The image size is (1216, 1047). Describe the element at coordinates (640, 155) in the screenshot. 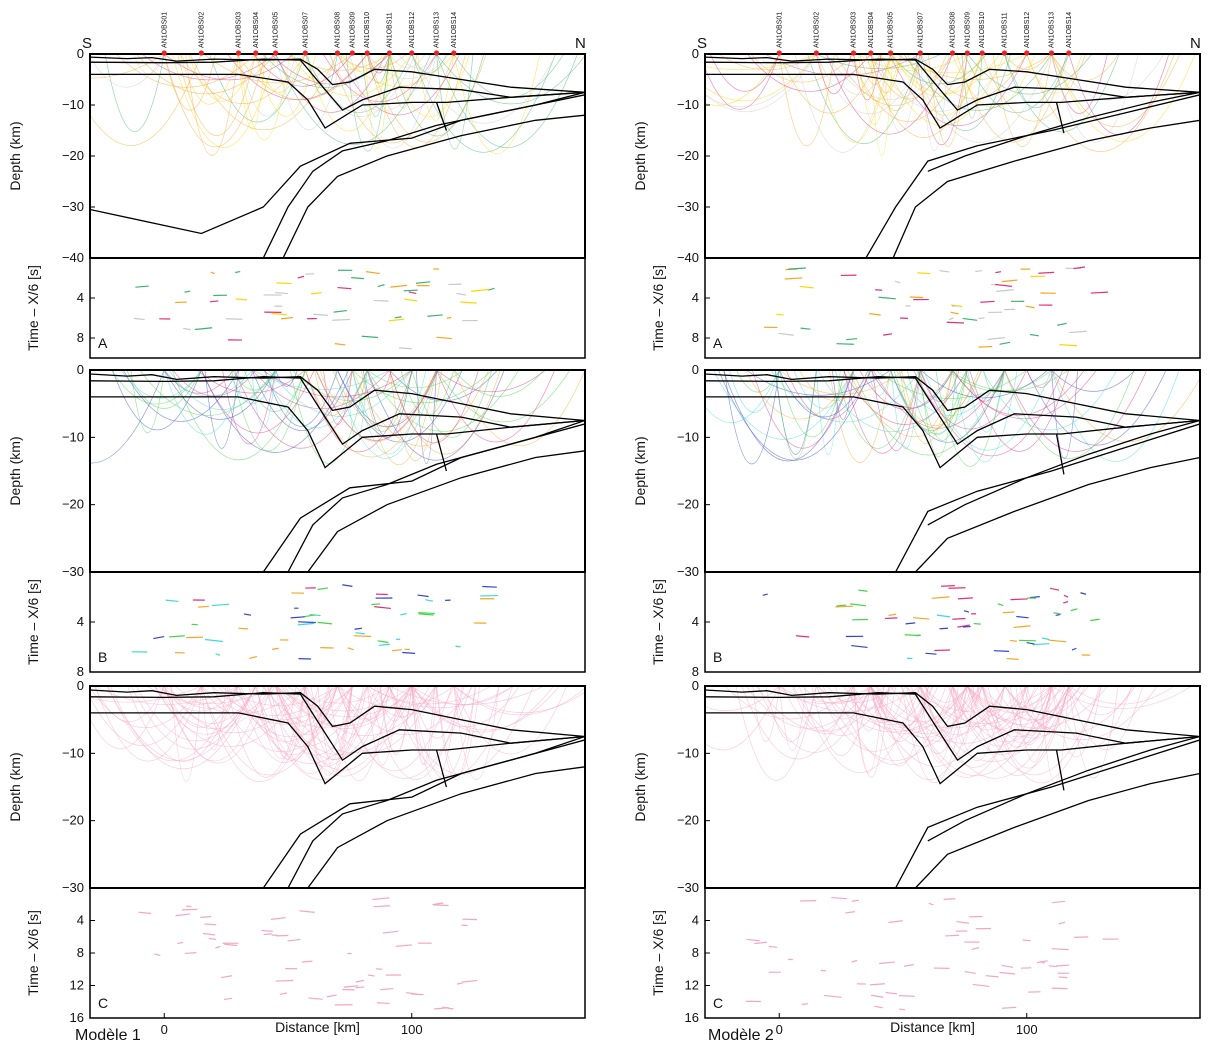

I see `depth-axis-label: Depth (km)` at that location.